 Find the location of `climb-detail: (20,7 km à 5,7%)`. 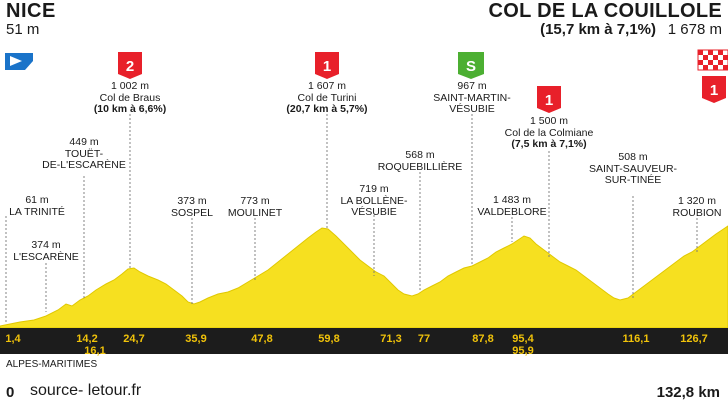

climb-detail: (20,7 km à 5,7%) is located at coordinates (327, 109).